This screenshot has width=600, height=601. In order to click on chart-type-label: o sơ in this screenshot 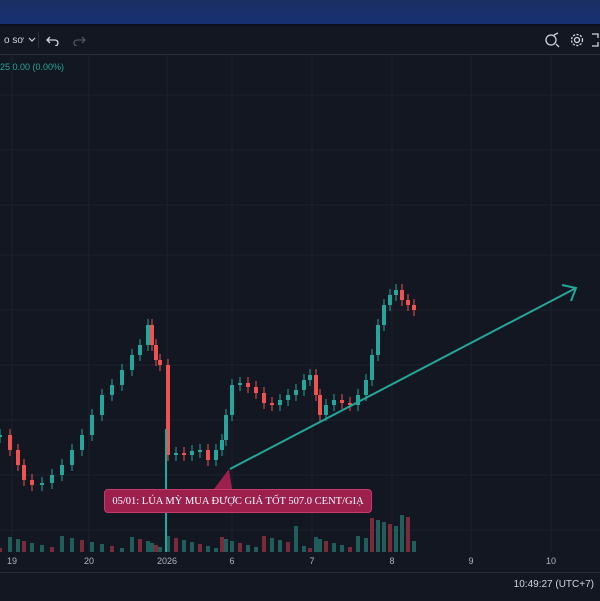, I will do `click(14, 40)`.